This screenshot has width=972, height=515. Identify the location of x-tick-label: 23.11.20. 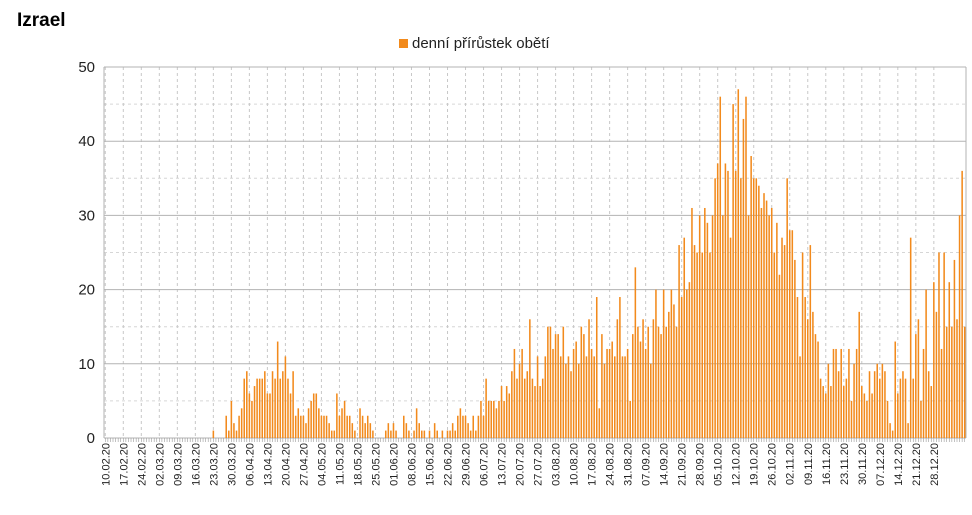
(845, 464).